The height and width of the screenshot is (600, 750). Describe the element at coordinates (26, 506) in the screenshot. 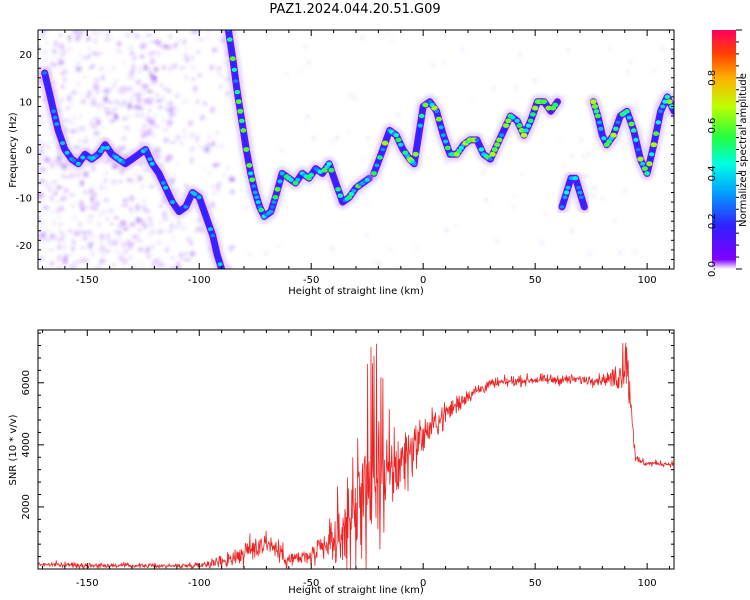

I see `y-tick-label: 2000` at that location.